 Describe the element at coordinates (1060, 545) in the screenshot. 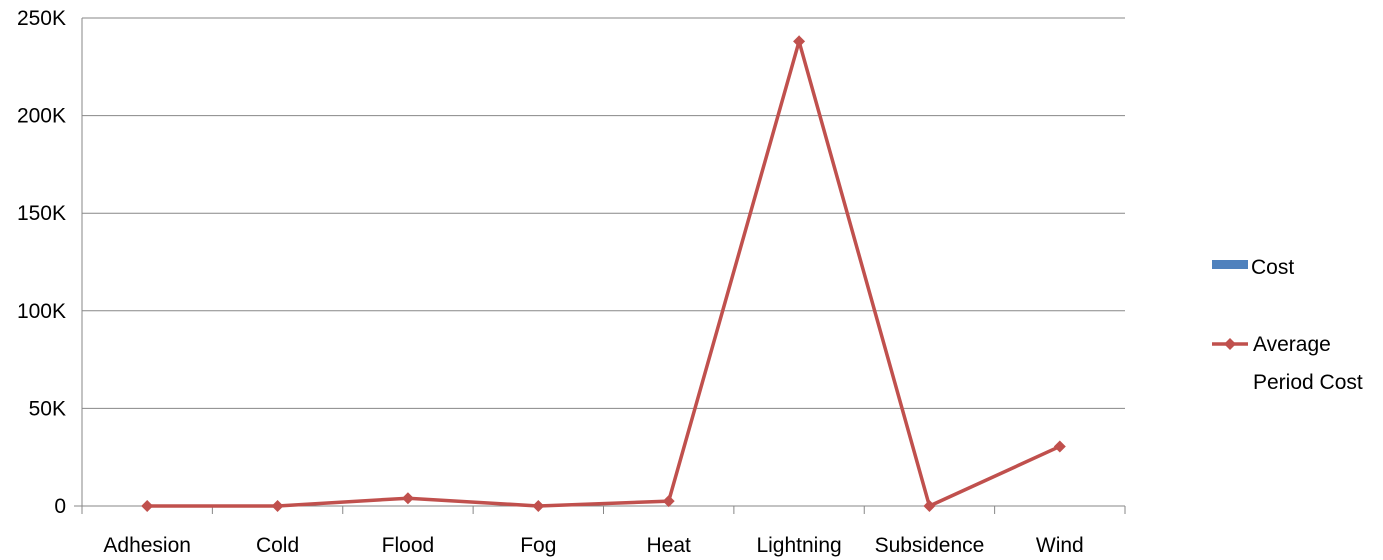

I see `x-tick-label: Wind` at that location.